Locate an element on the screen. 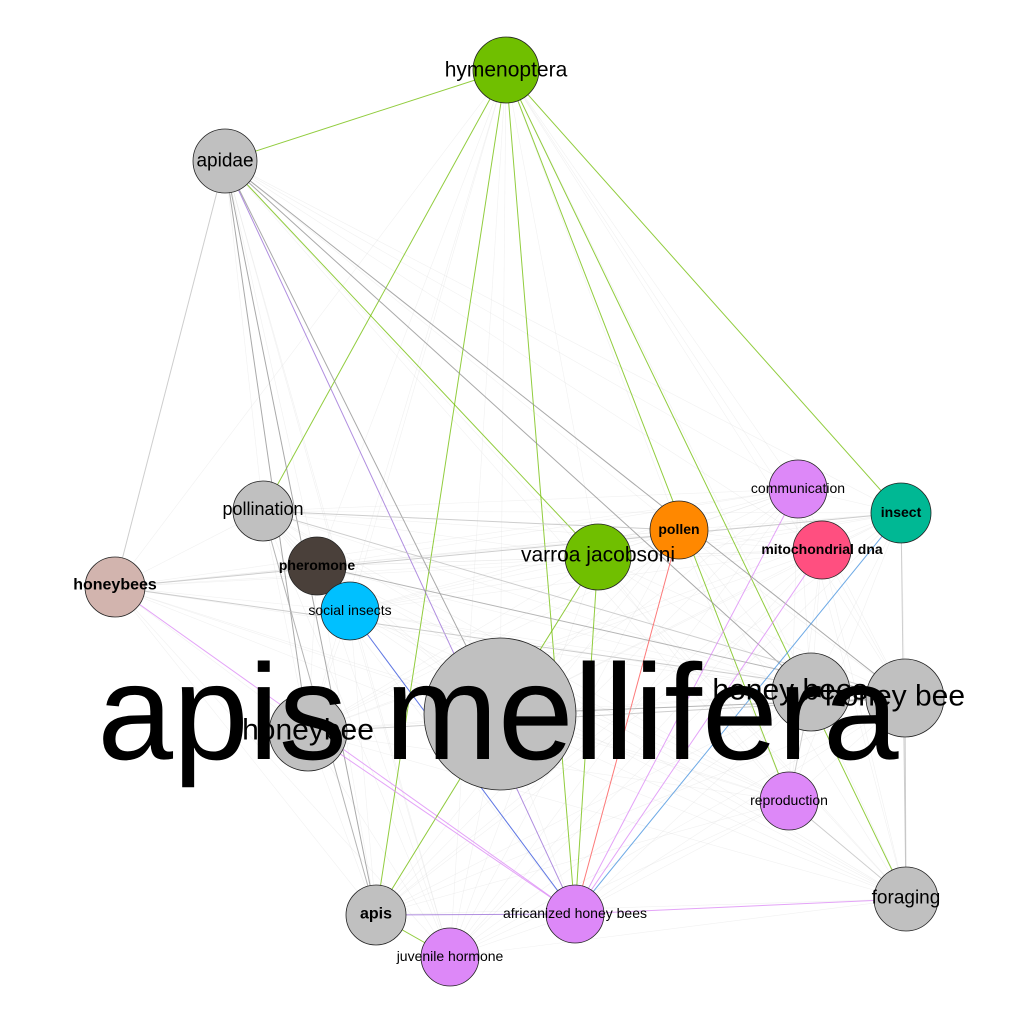 Image resolution: width=1024 pixels, height=1024 pixels. node-insect is located at coordinates (901, 513).